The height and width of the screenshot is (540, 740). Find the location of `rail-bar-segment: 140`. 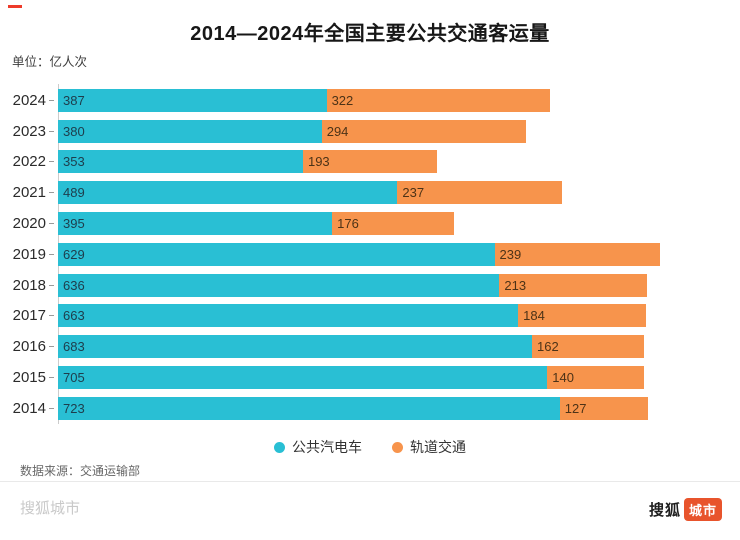

rail-bar-segment: 140 is located at coordinates (596, 378).